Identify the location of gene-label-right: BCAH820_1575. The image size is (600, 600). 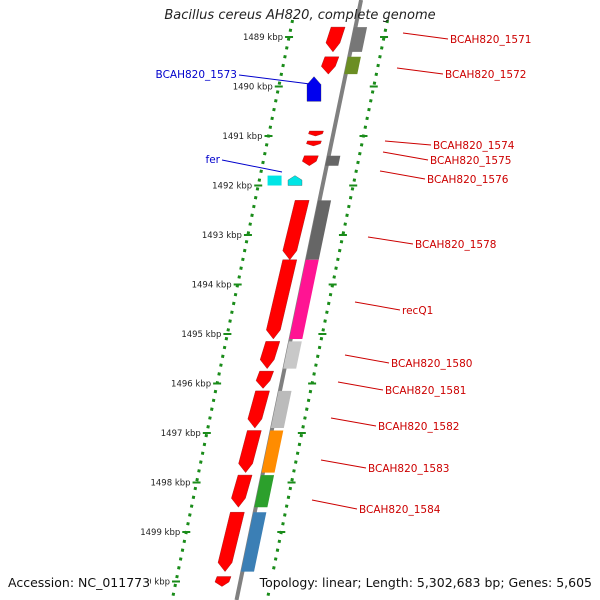
(470, 161).